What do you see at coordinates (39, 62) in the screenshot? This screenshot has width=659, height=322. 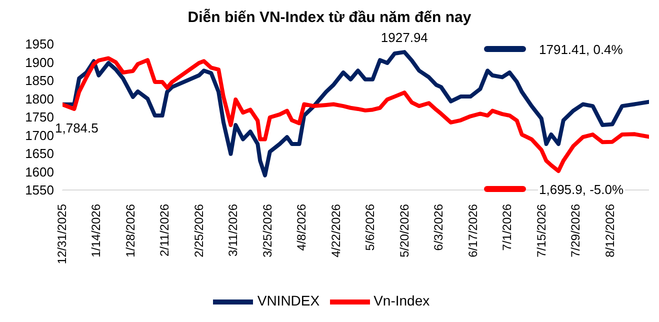 I see `y-tick-label: 1900` at bounding box center [39, 62].